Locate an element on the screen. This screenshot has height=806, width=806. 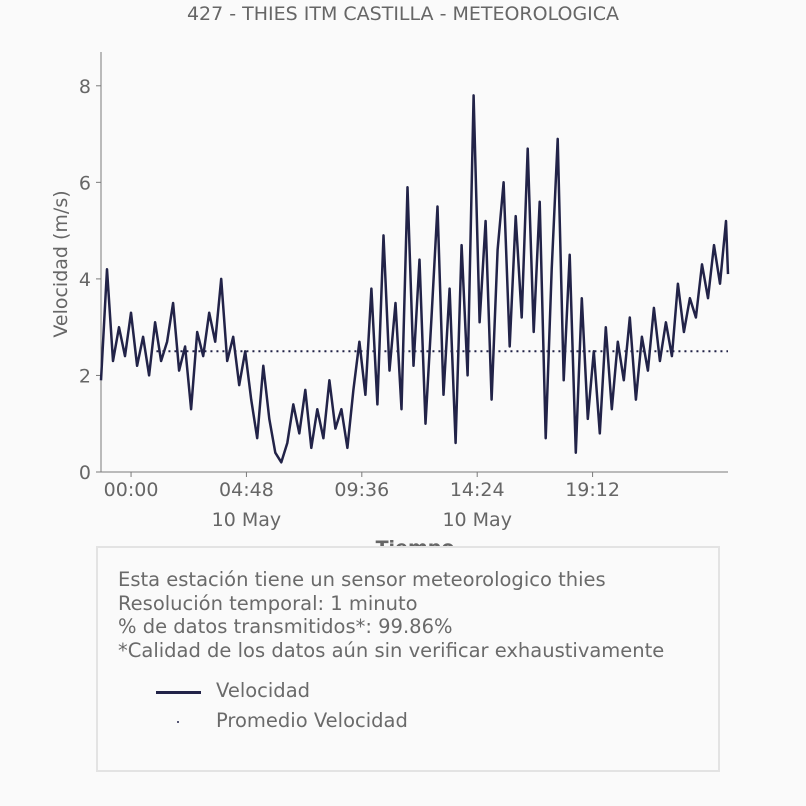
y-axis-label: Velocidad (m/s) is located at coordinates (61, 263).